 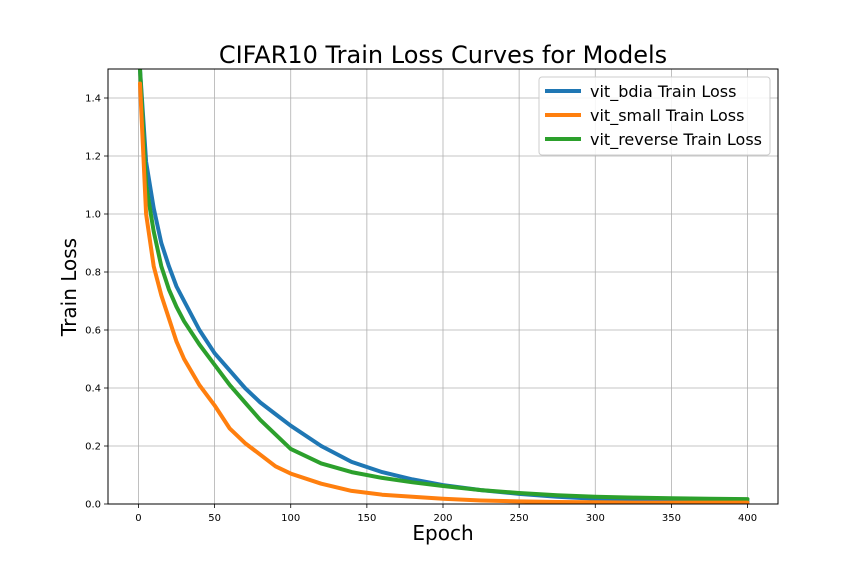 What do you see at coordinates (290, 518) in the screenshot?
I see `x-tick-label: 100` at bounding box center [290, 518].